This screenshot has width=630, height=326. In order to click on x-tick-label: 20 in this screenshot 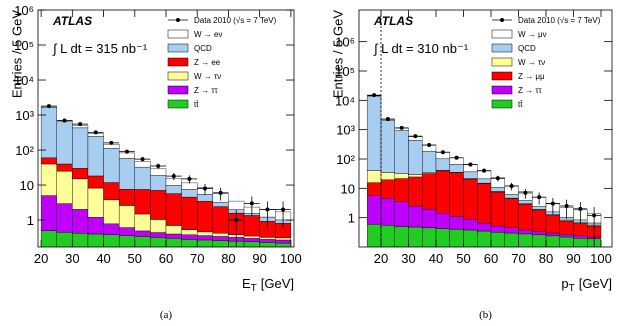, I will do `click(41, 258)`.